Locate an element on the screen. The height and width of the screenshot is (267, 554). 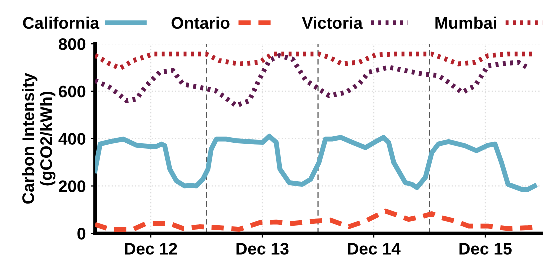
y-tick-label: 600 is located at coordinates (72, 92).